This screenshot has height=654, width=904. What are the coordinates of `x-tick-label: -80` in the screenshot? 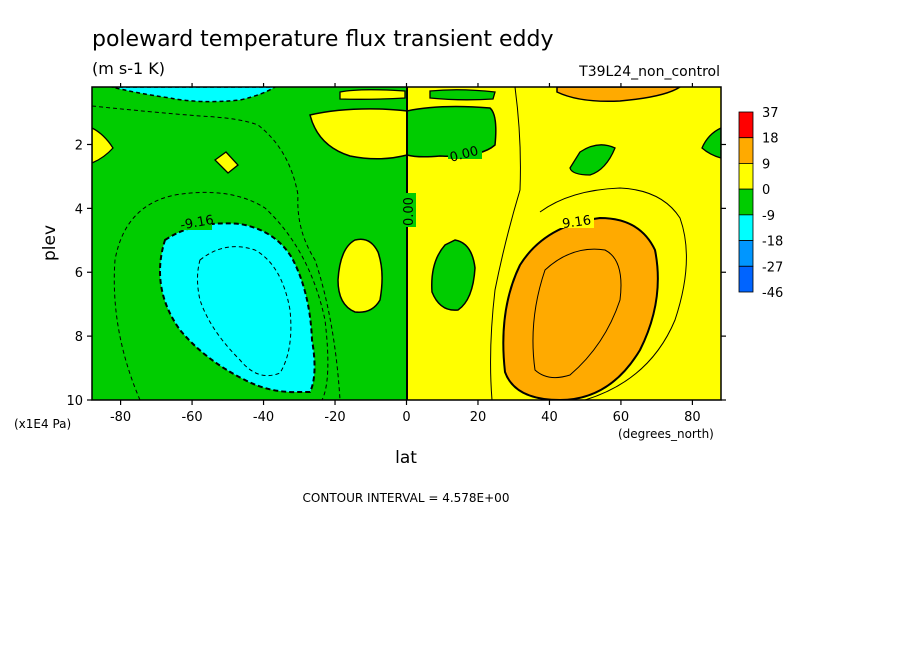 It's located at (120, 417).